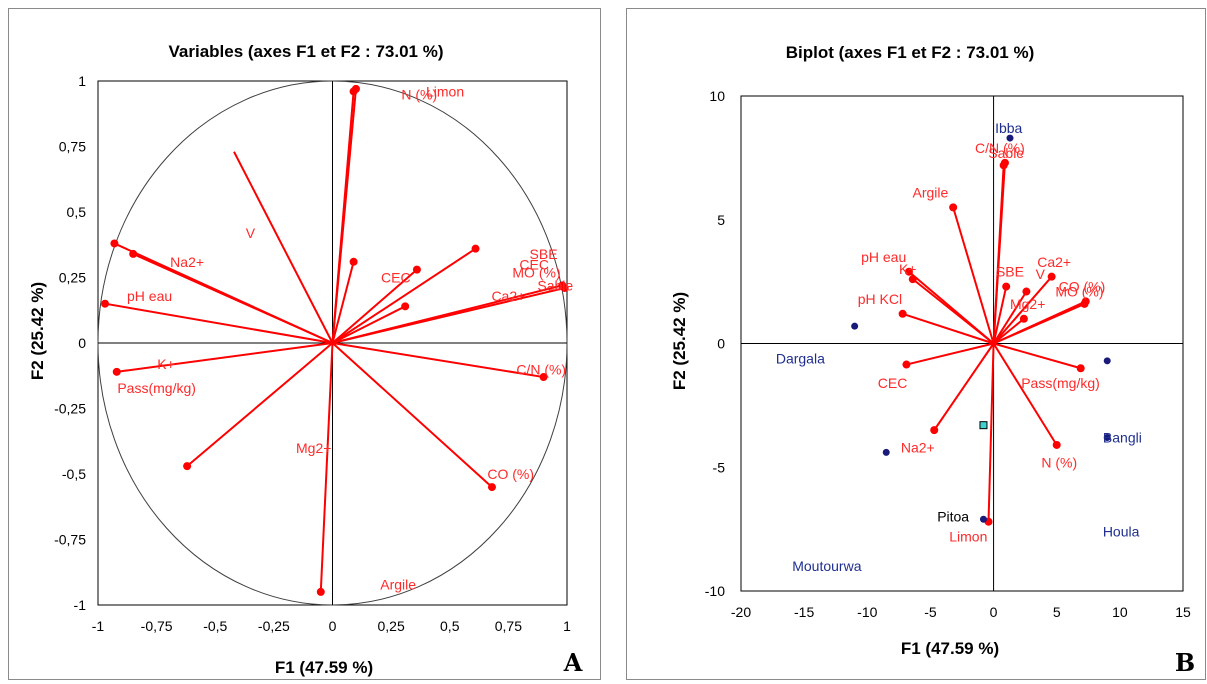 This screenshot has height=684, width=1207. What do you see at coordinates (72, 278) in the screenshot?
I see `y-tick-label: 0,25` at bounding box center [72, 278].